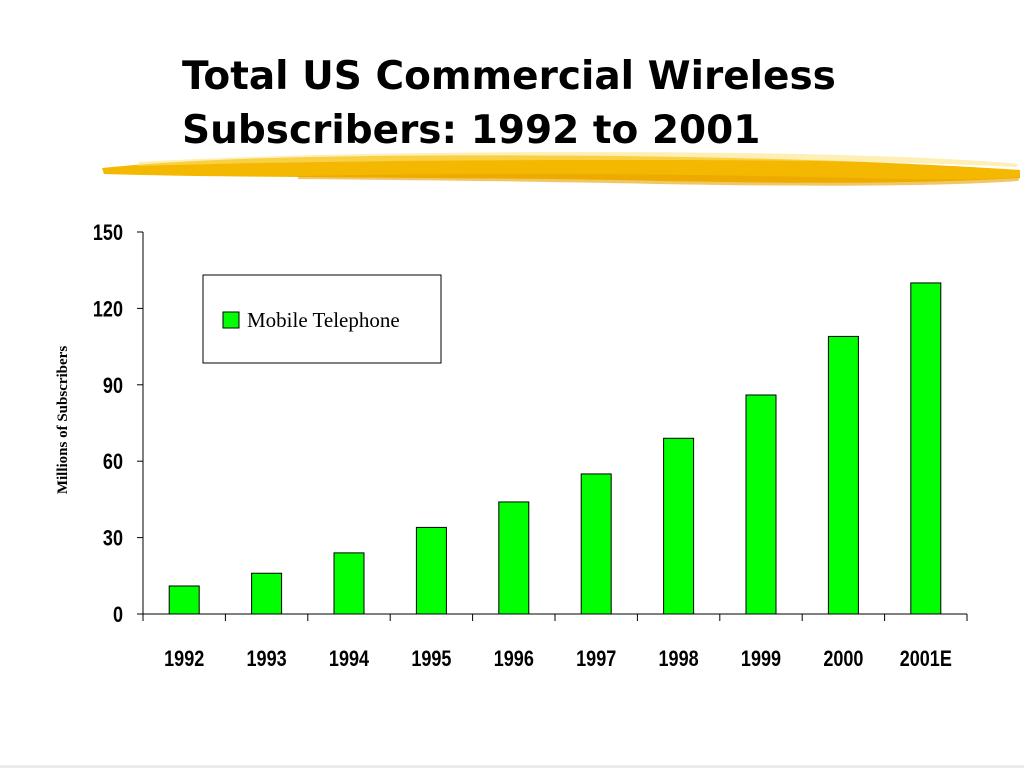  What do you see at coordinates (512, 766) in the screenshot?
I see `bottom-rule` at bounding box center [512, 766].